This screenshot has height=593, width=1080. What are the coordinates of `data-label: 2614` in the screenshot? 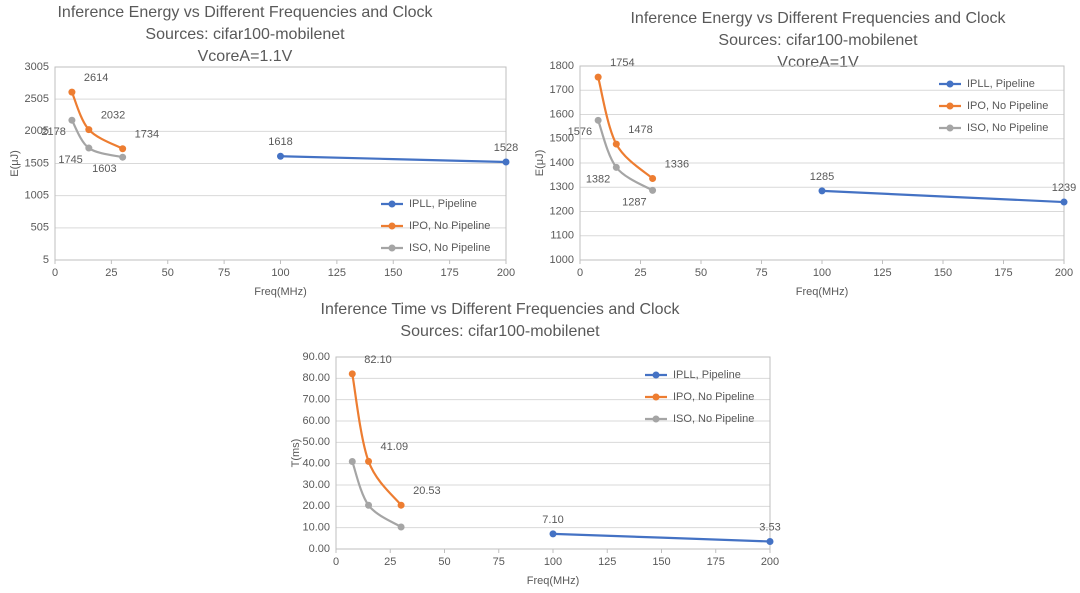 It's located at (96, 78).